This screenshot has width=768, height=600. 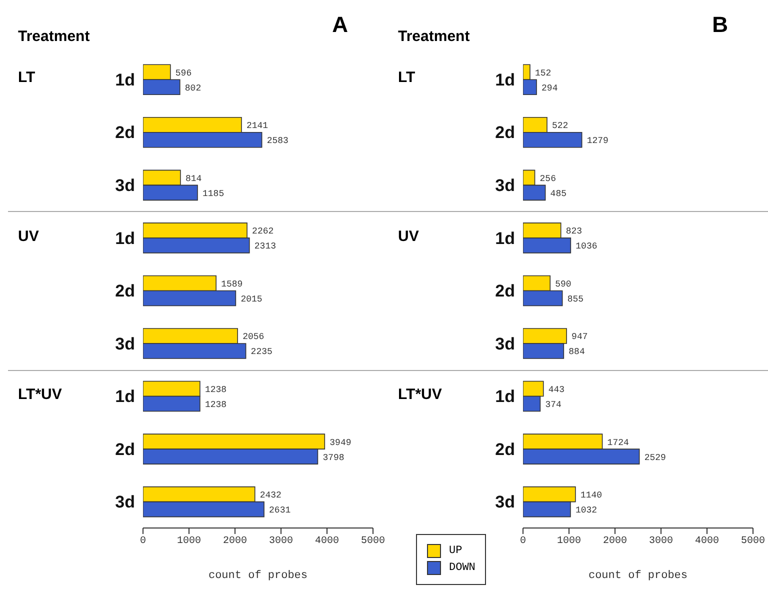 What do you see at coordinates (183, 73) in the screenshot?
I see `data-label: 596` at bounding box center [183, 73].